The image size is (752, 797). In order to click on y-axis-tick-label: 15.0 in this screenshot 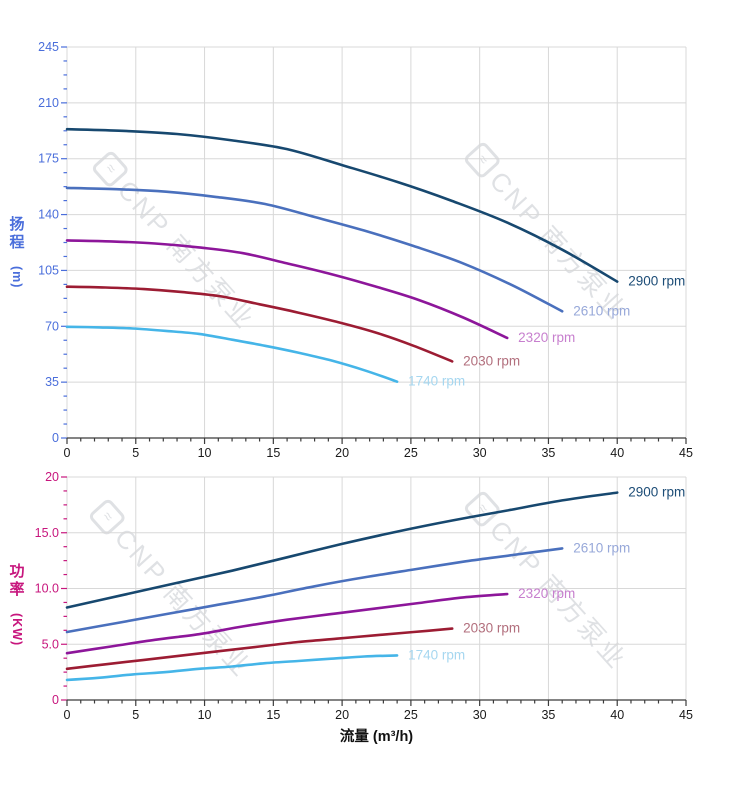, I will do `click(47, 533)`.